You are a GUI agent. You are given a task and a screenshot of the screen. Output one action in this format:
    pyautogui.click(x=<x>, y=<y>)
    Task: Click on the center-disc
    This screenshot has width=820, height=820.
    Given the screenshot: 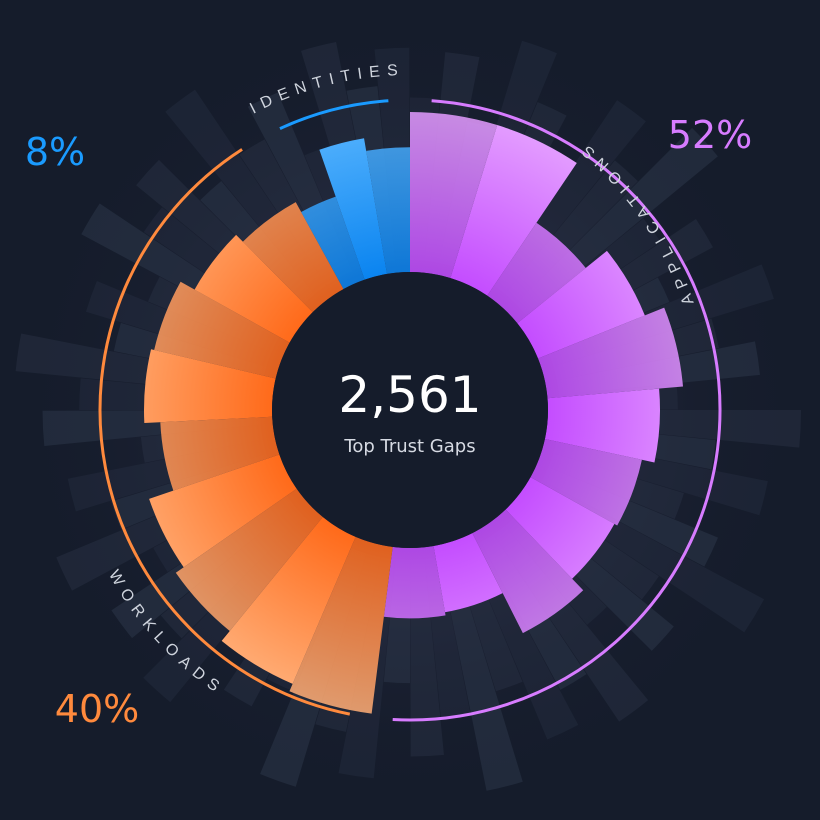 What is the action you would take?
    pyautogui.click(x=410, y=410)
    